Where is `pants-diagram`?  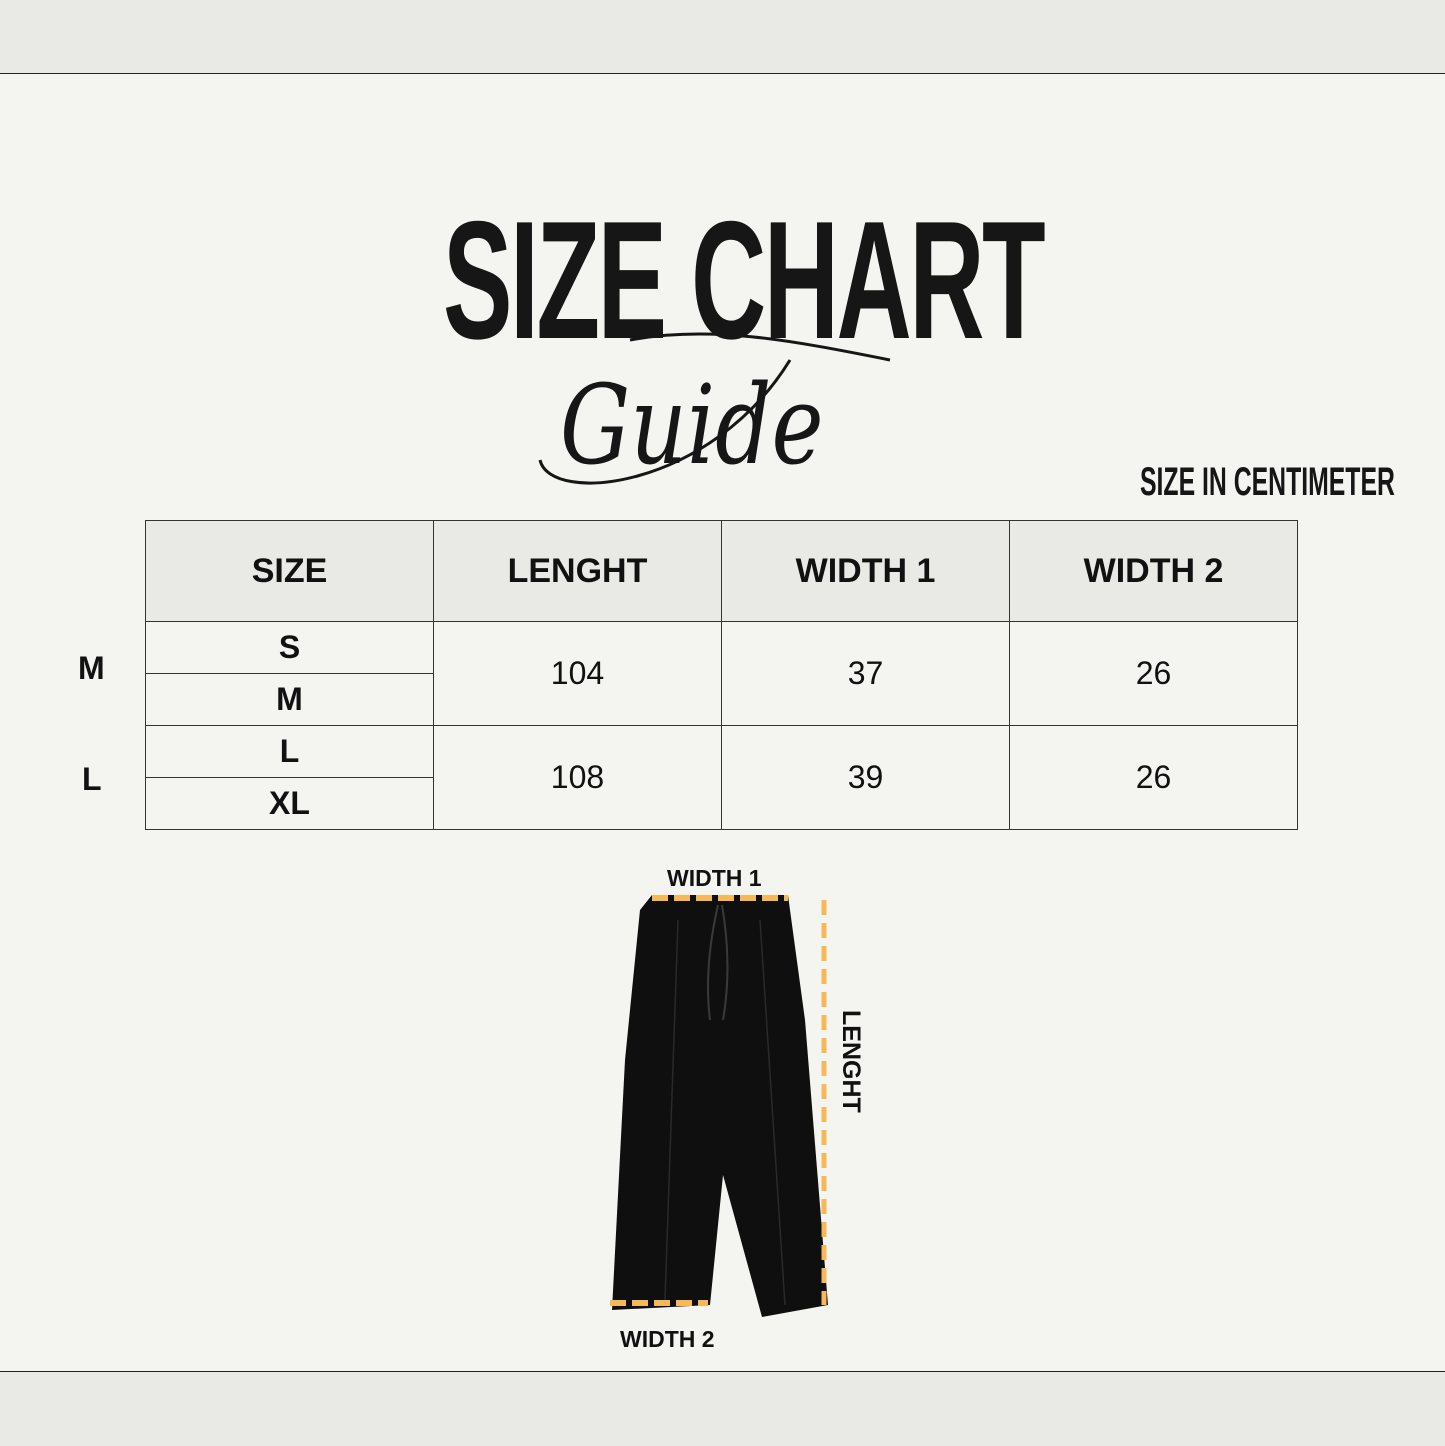
pants-diagram is located at coordinates (719, 1106).